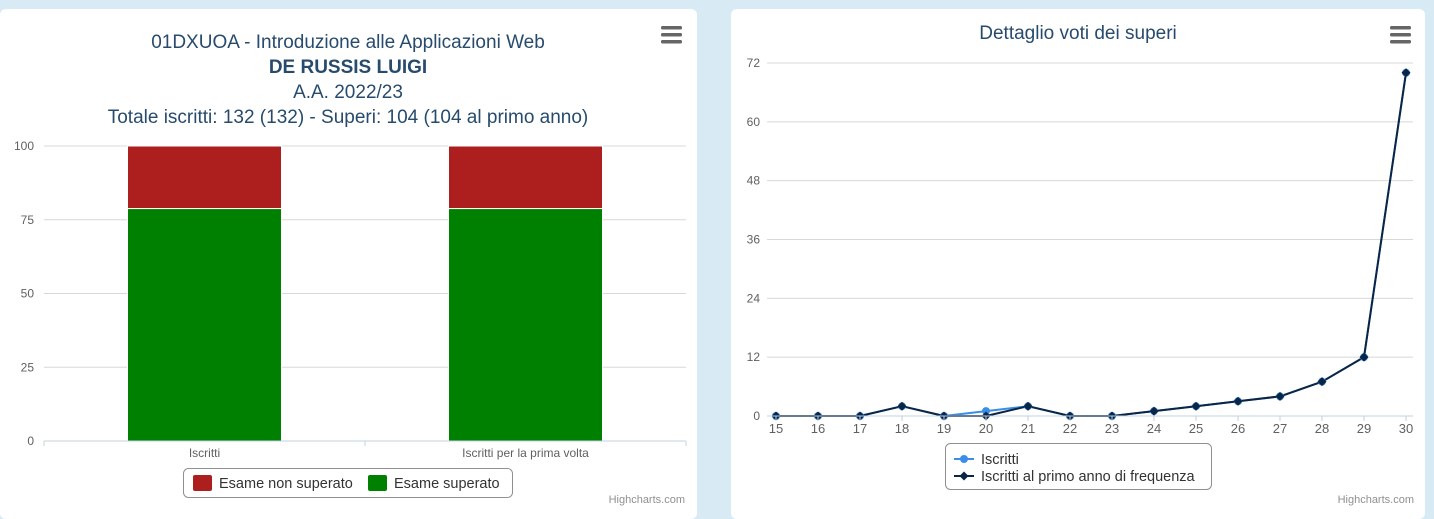  I want to click on legend-item-series-iscritti: Iscritti, so click(986, 460).